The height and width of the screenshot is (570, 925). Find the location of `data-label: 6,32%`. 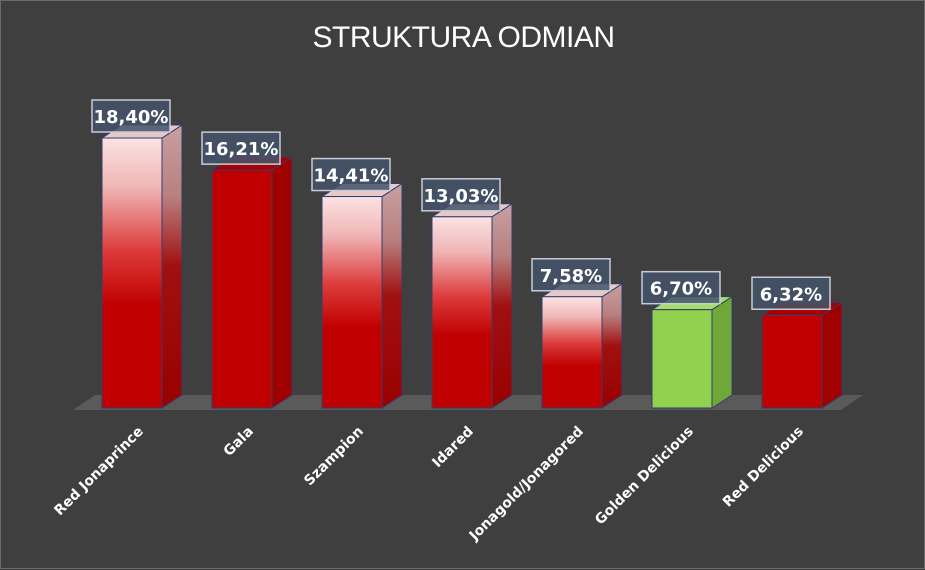

data-label: 6,32% is located at coordinates (791, 294).